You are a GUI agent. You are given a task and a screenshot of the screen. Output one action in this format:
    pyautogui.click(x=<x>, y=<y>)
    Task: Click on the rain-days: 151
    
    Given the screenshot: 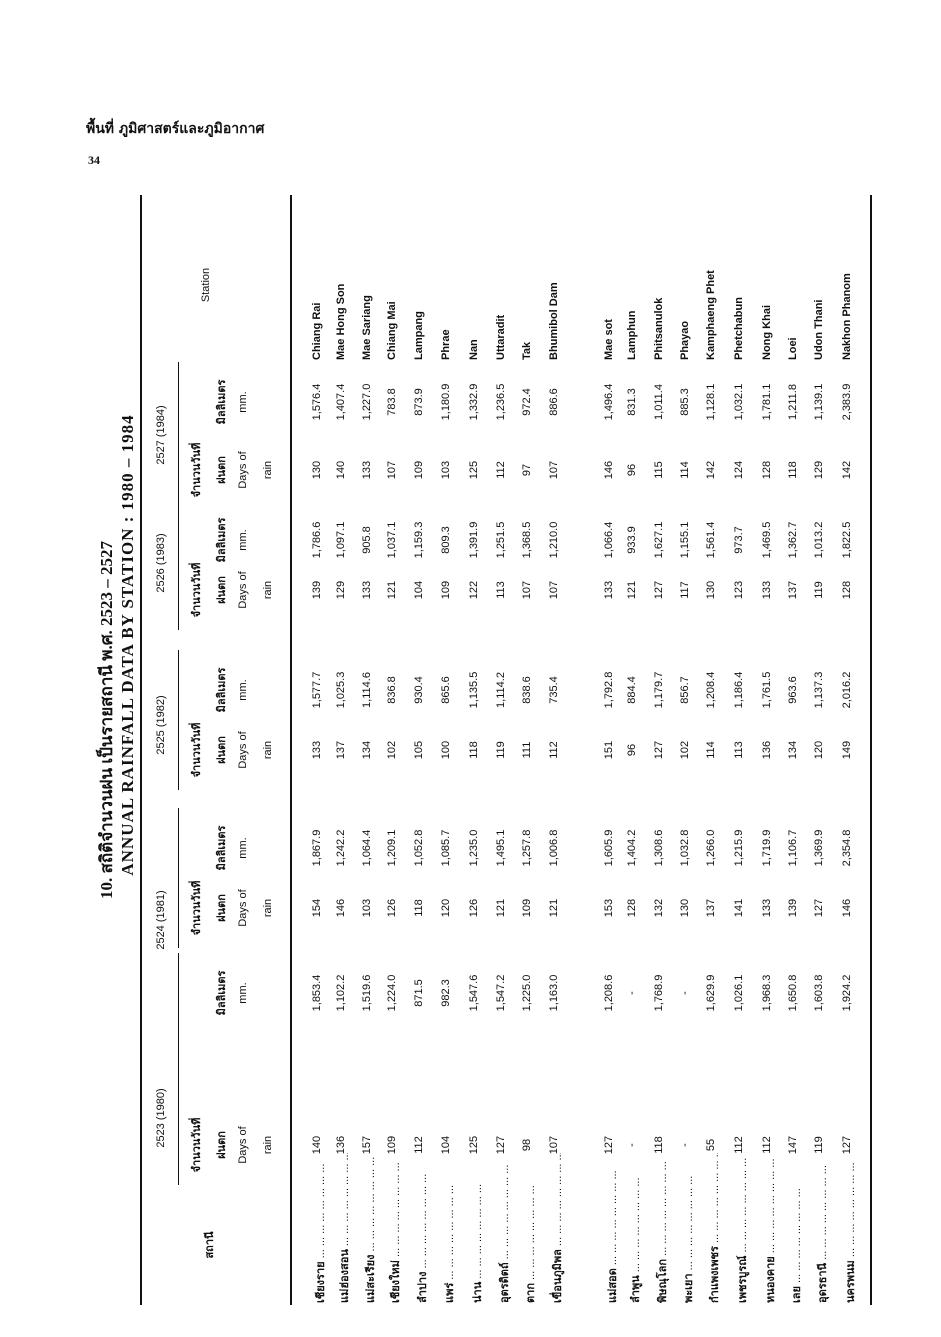 What is the action you would take?
    pyautogui.click(x=609, y=750)
    